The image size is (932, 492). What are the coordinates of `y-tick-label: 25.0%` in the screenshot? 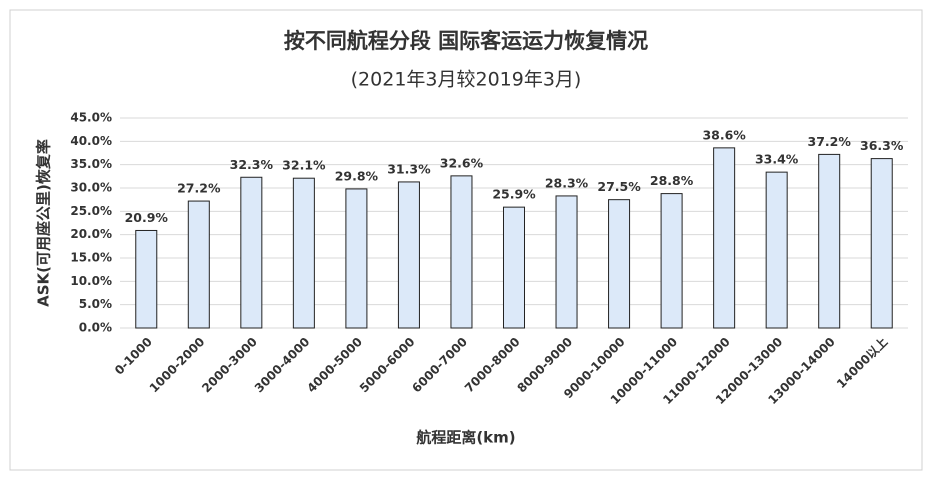 It's located at (91, 211).